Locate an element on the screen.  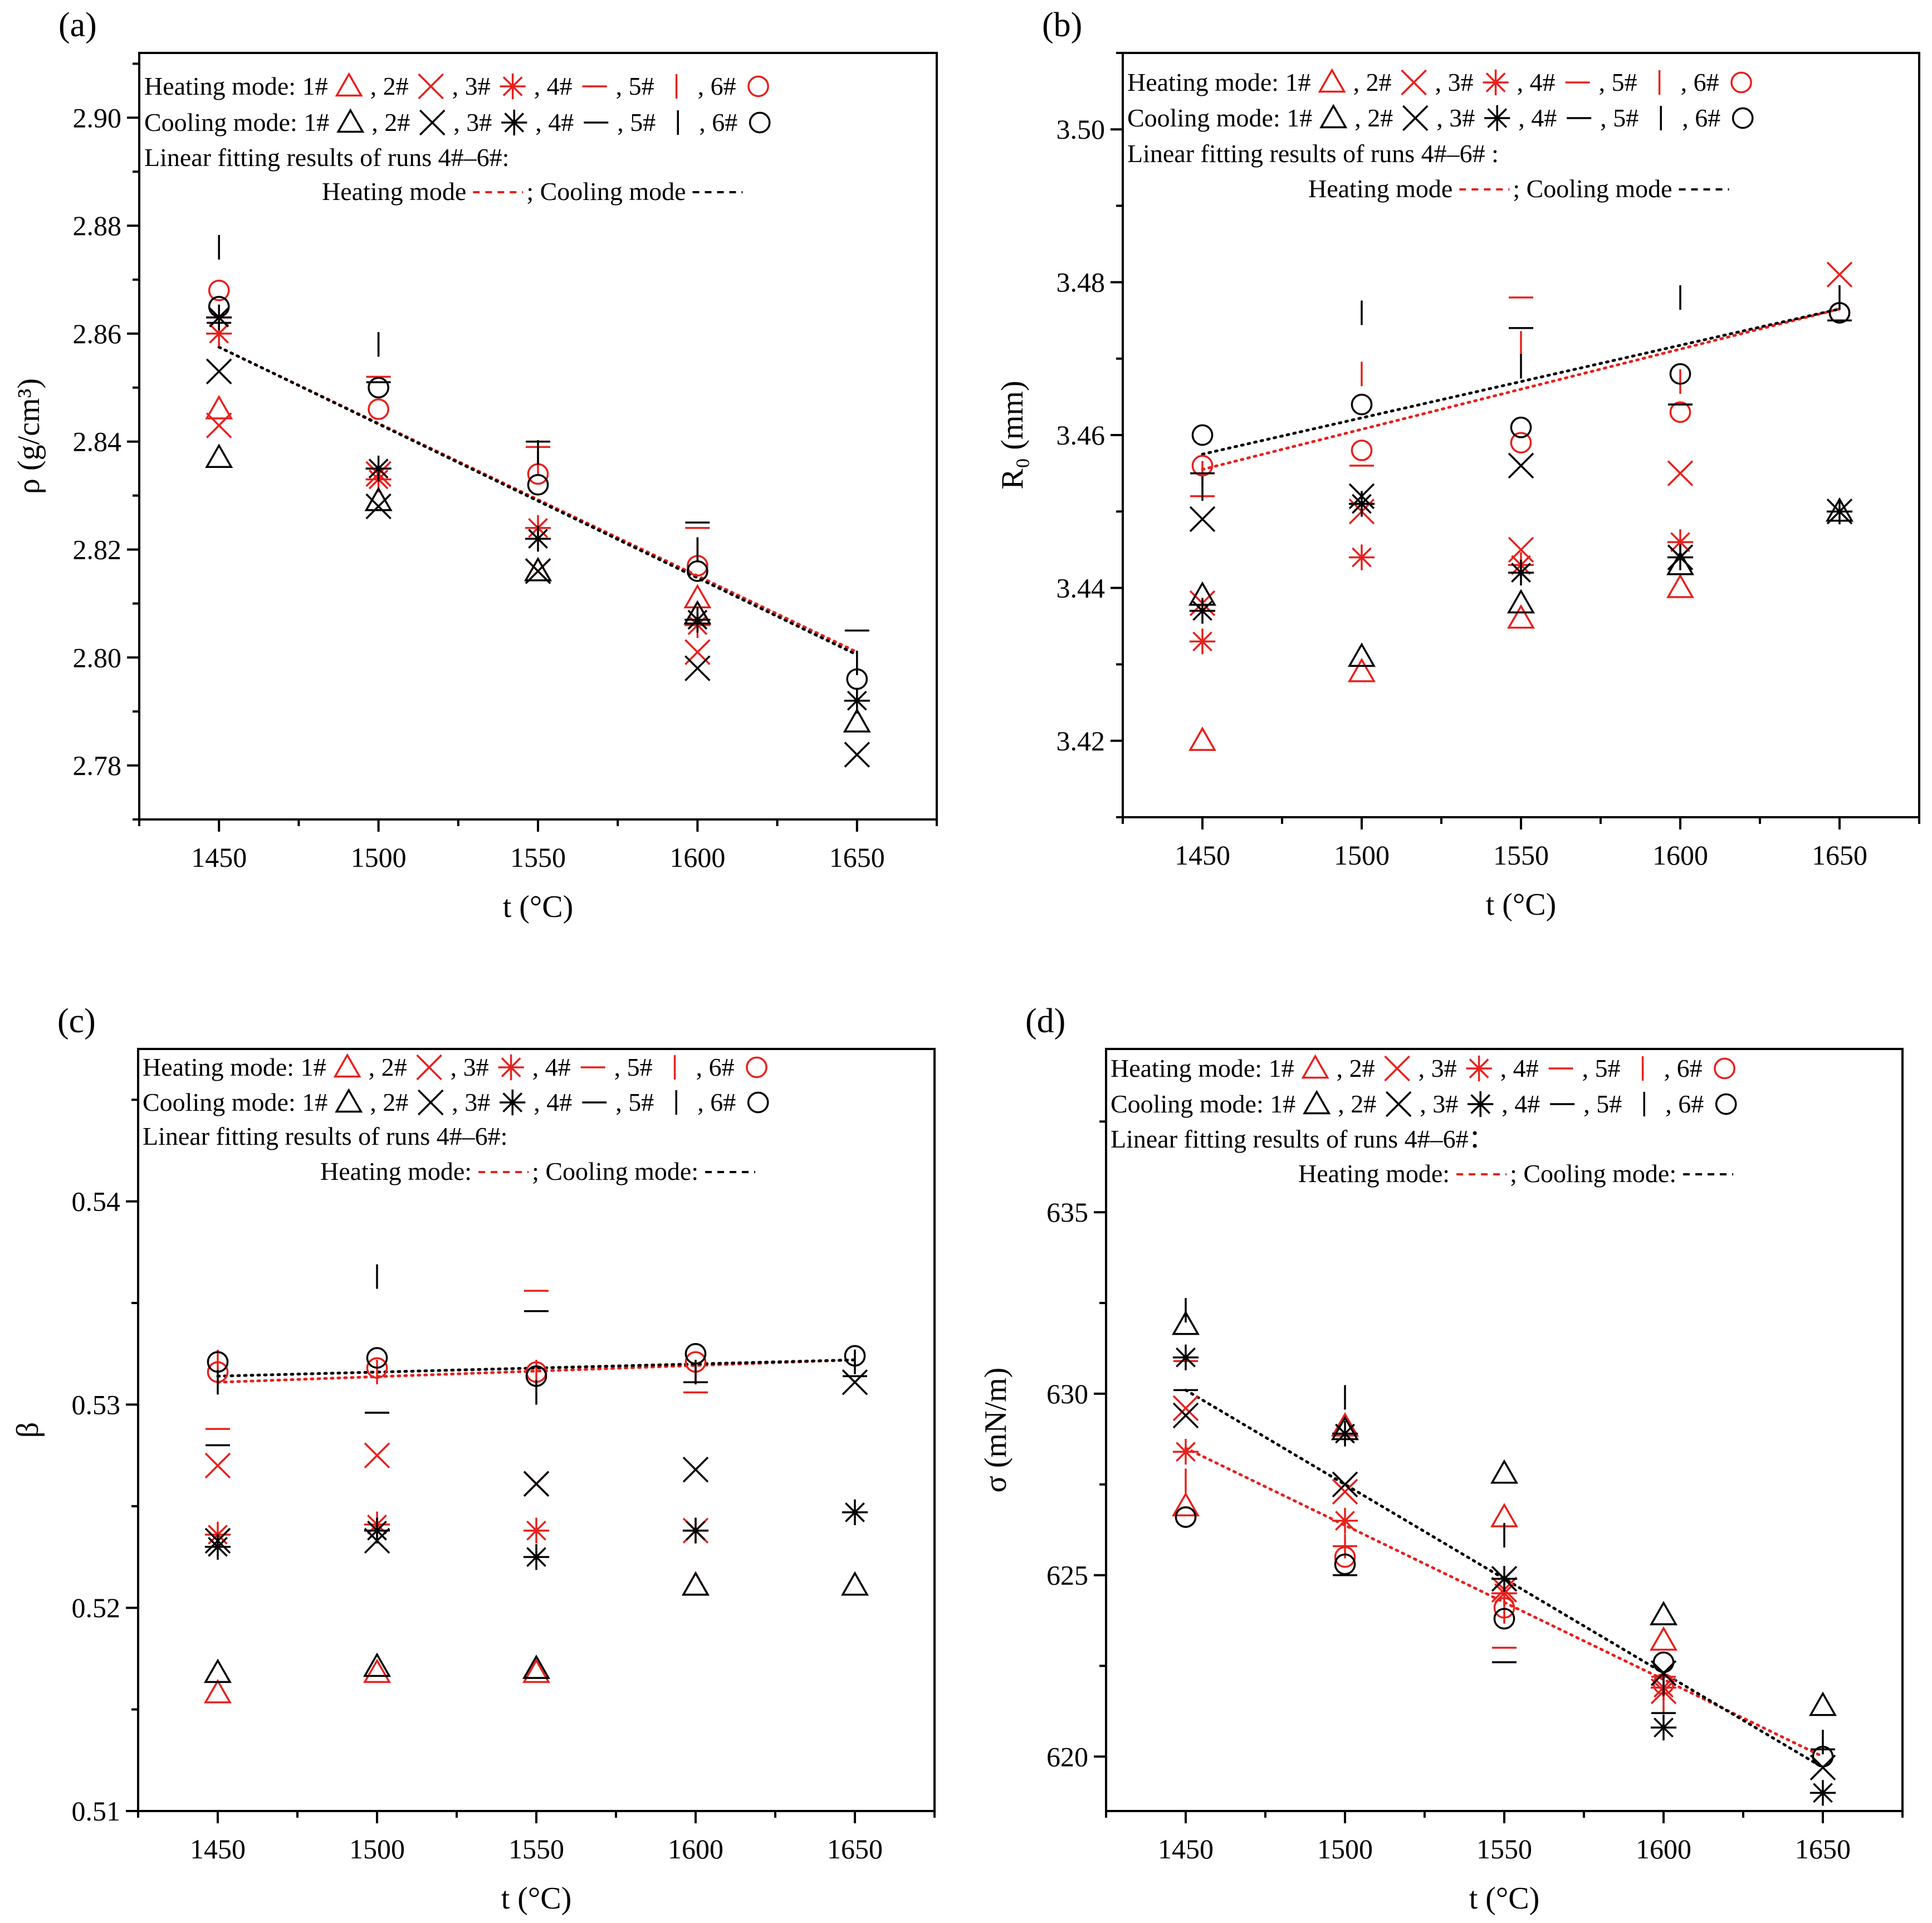
fit-line-cooling is located at coordinates (536, 1368).